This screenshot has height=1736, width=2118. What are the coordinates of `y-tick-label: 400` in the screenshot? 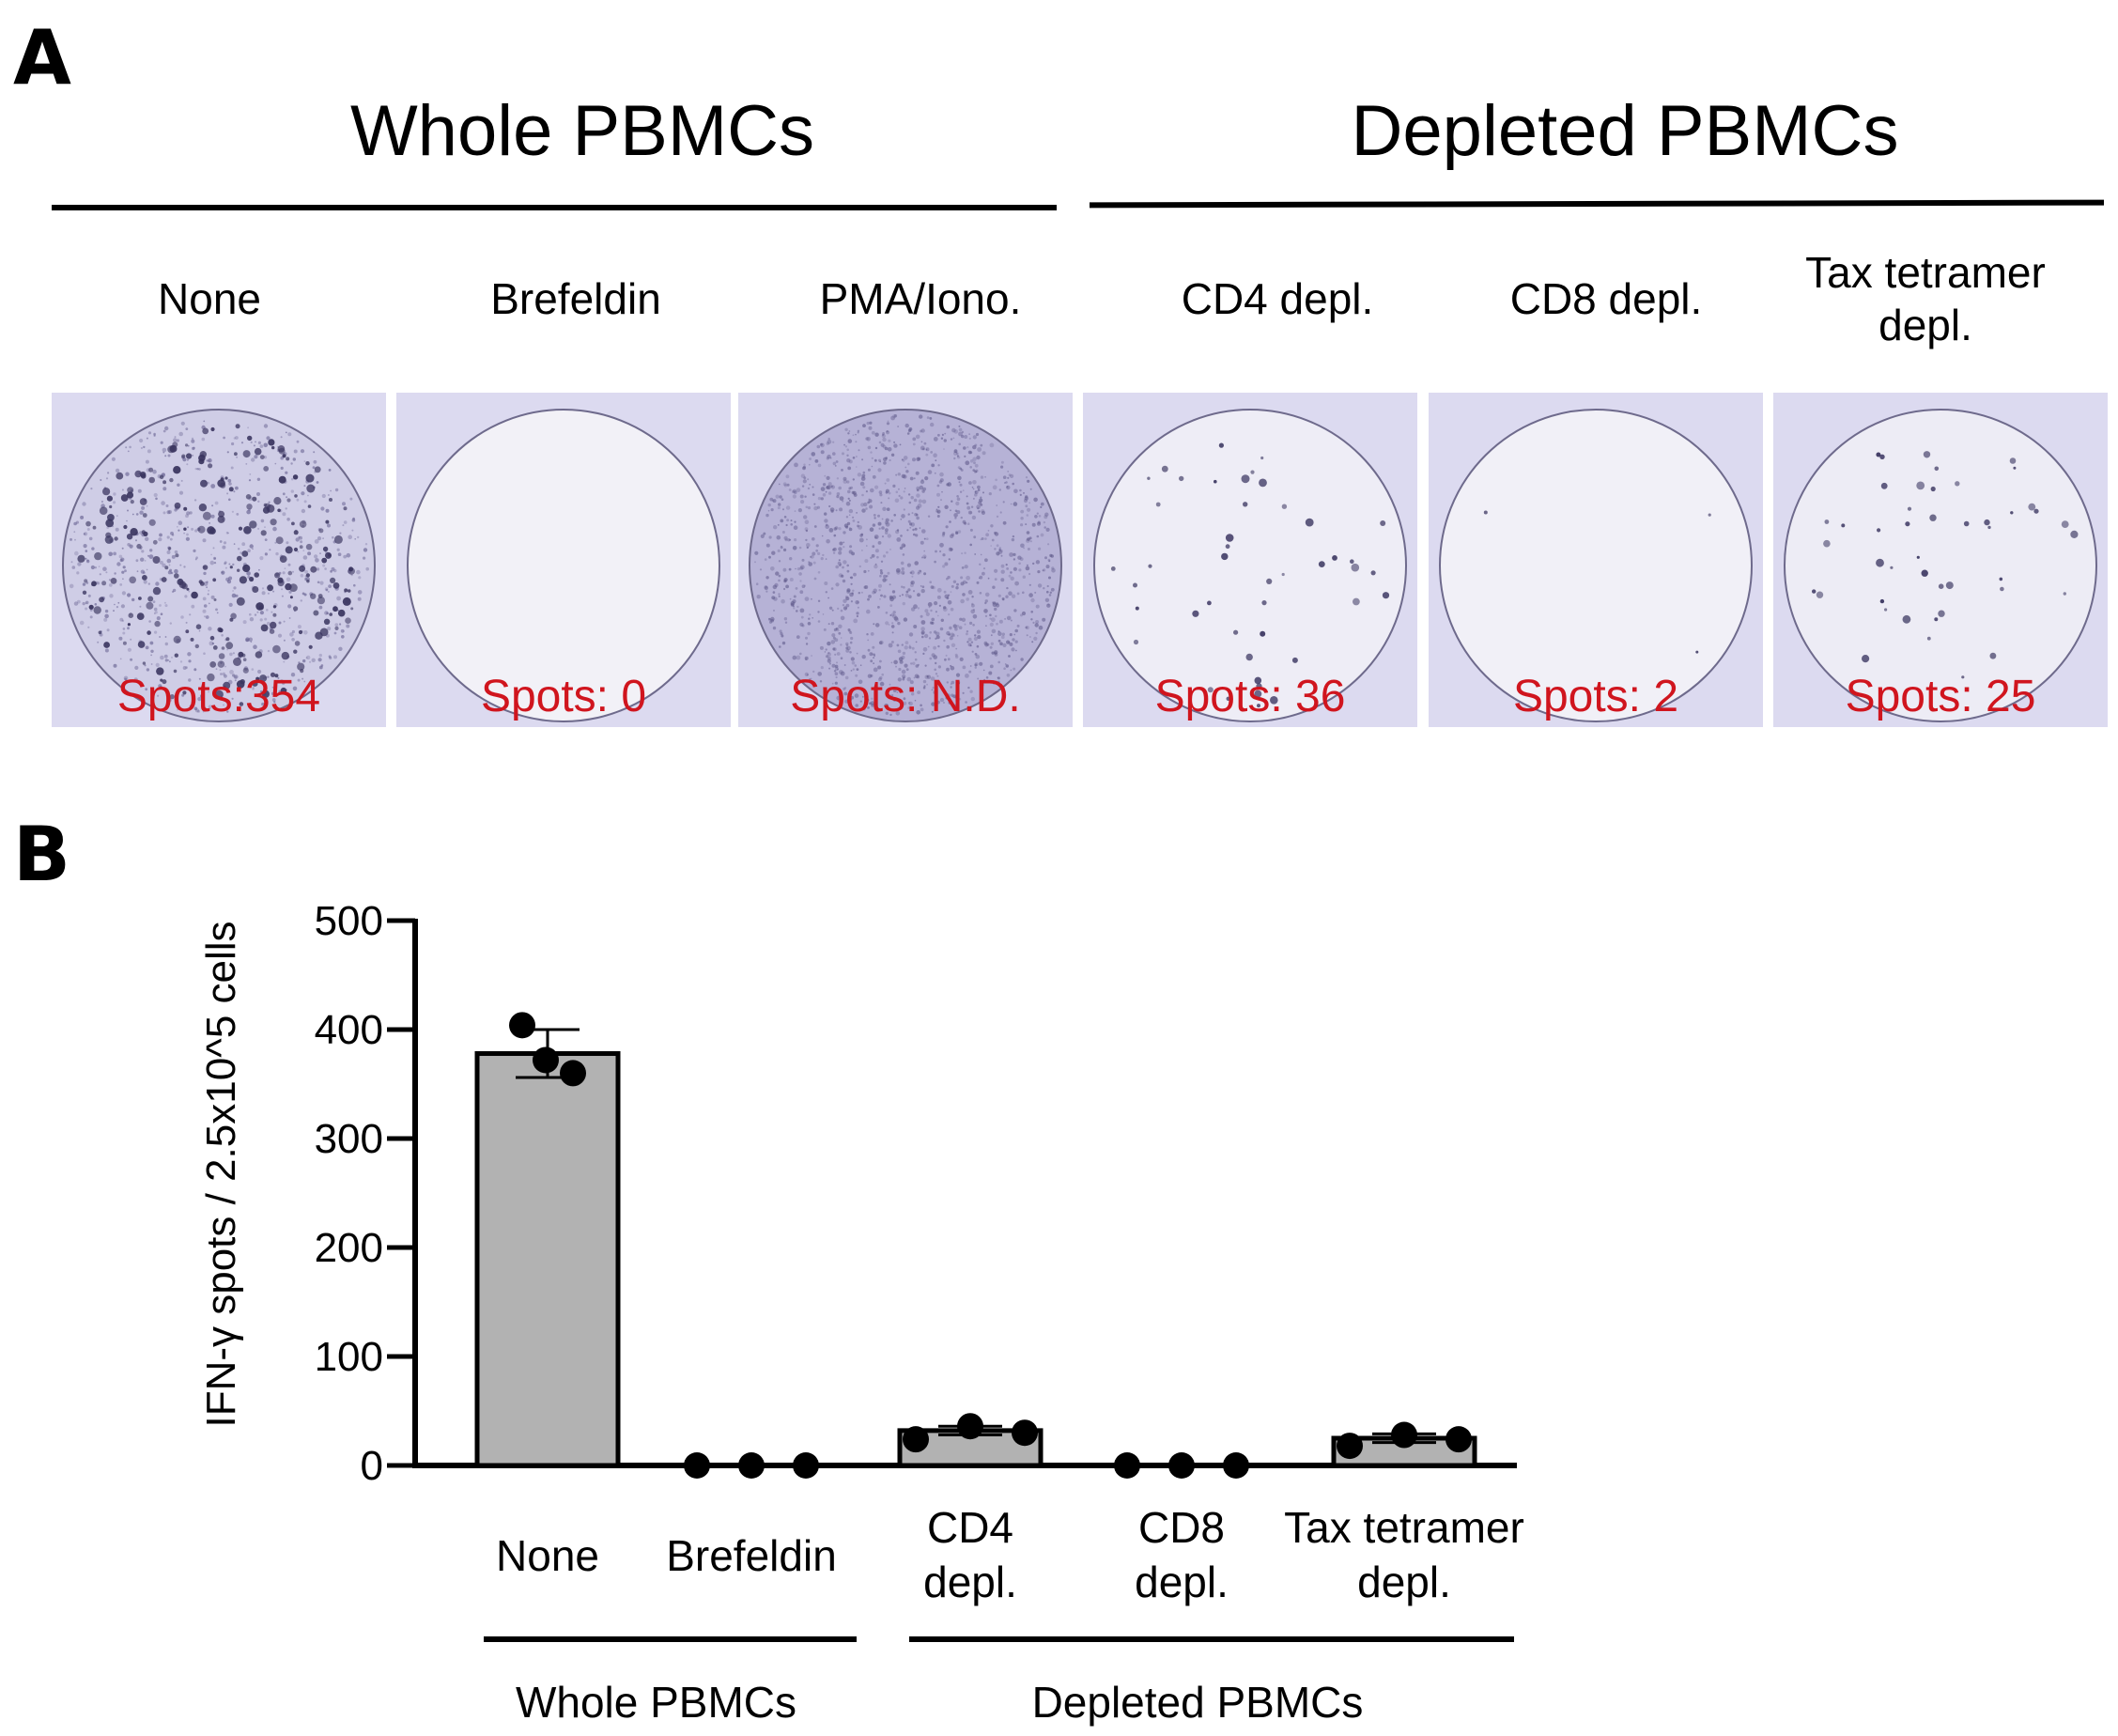 It's located at (349, 1030).